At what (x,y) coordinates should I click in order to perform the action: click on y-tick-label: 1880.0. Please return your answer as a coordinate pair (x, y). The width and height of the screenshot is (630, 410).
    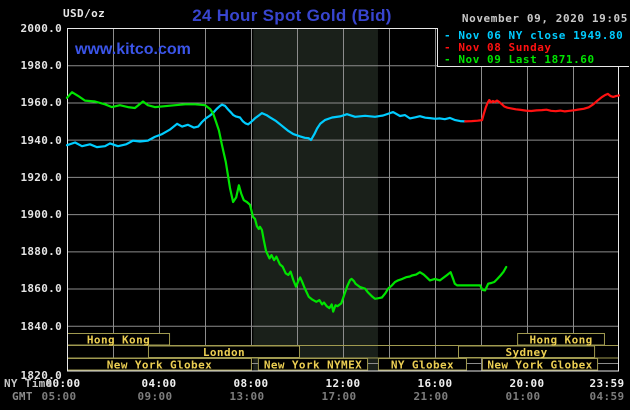
    Looking at the image, I should click on (41, 251).